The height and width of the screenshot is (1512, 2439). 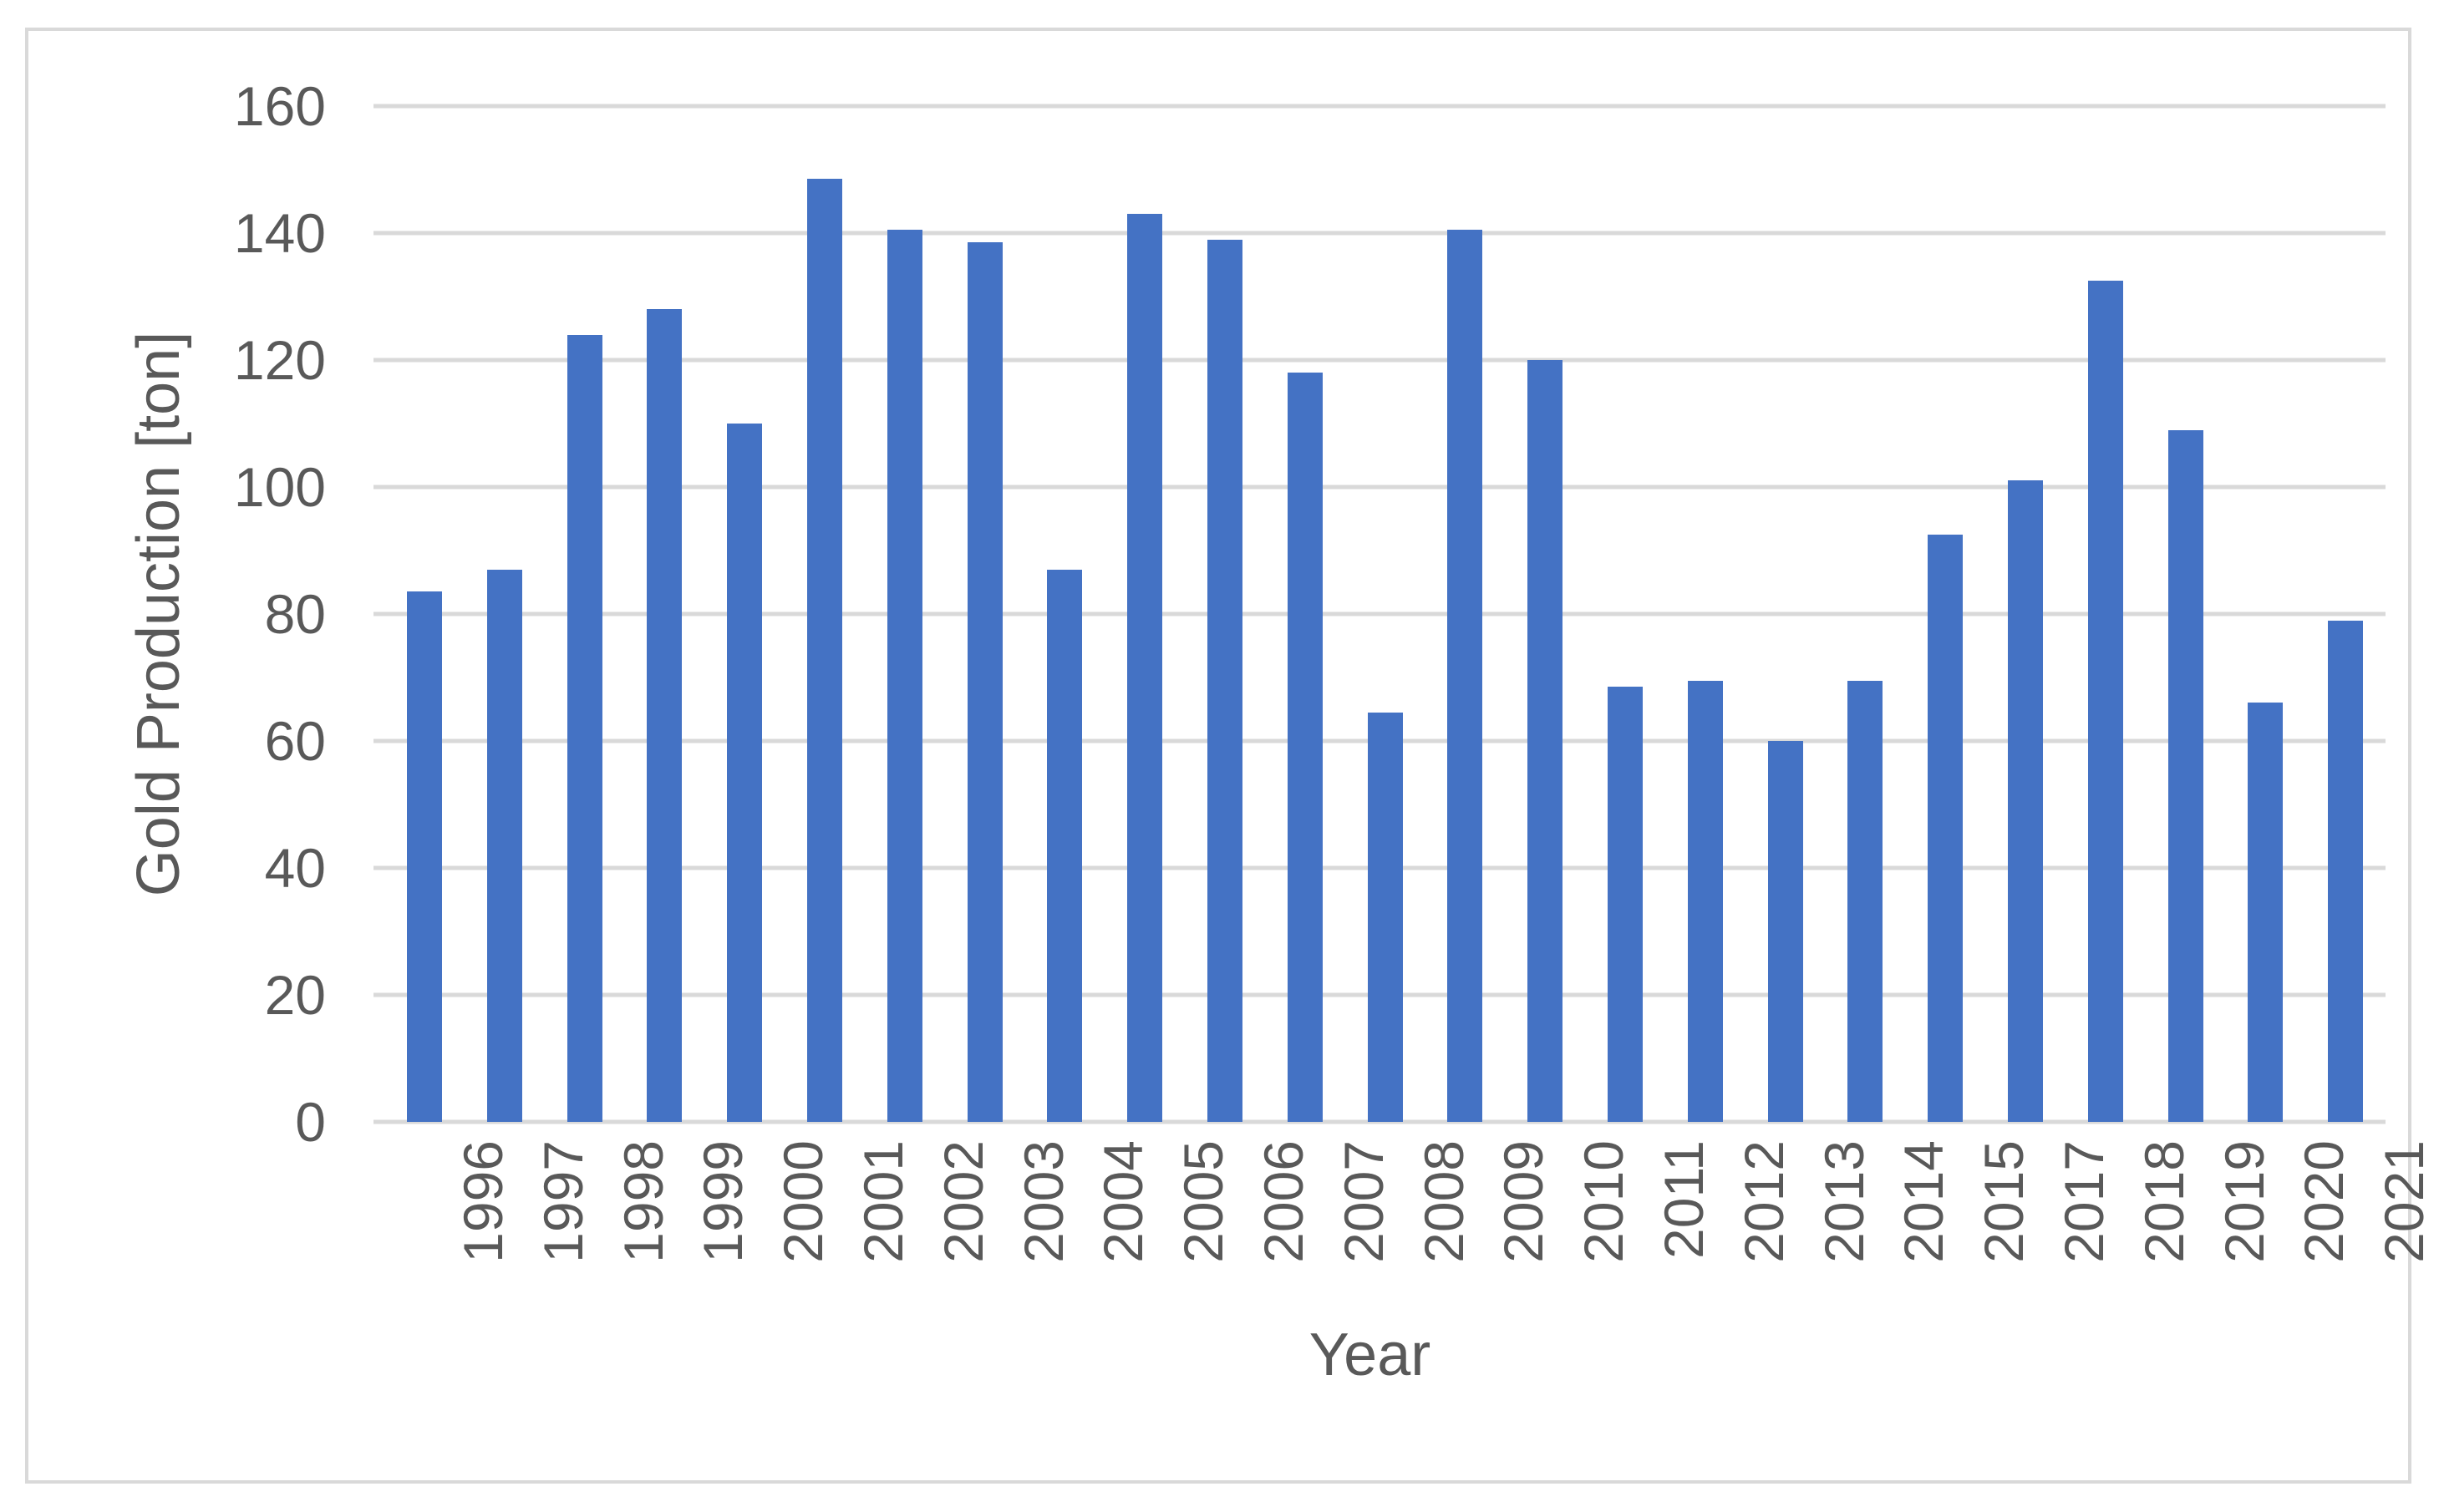 I want to click on bar-2018, so click(x=2105, y=701).